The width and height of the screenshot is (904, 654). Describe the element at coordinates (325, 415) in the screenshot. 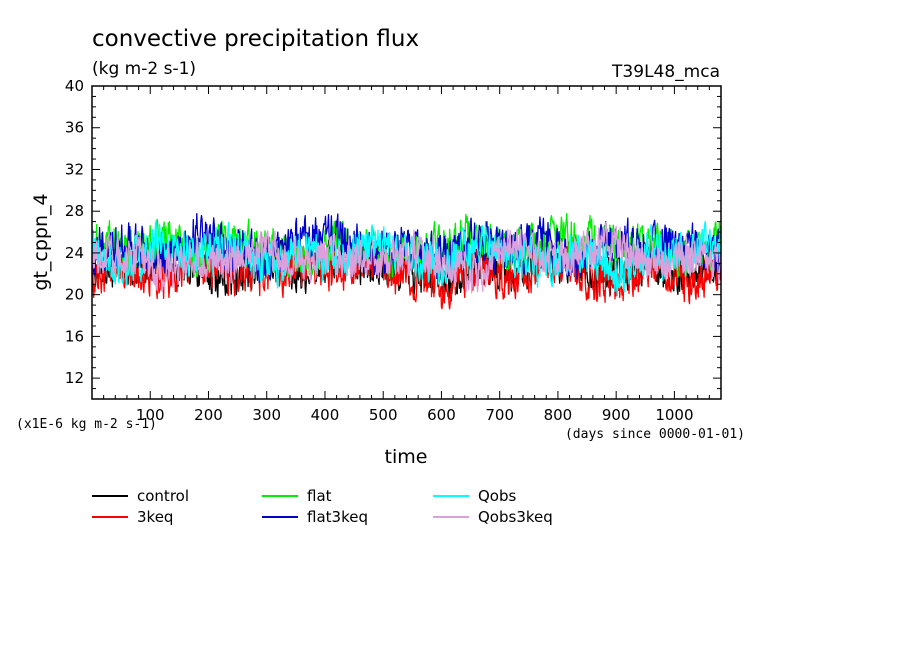

I see `x-tick-label: 400` at that location.